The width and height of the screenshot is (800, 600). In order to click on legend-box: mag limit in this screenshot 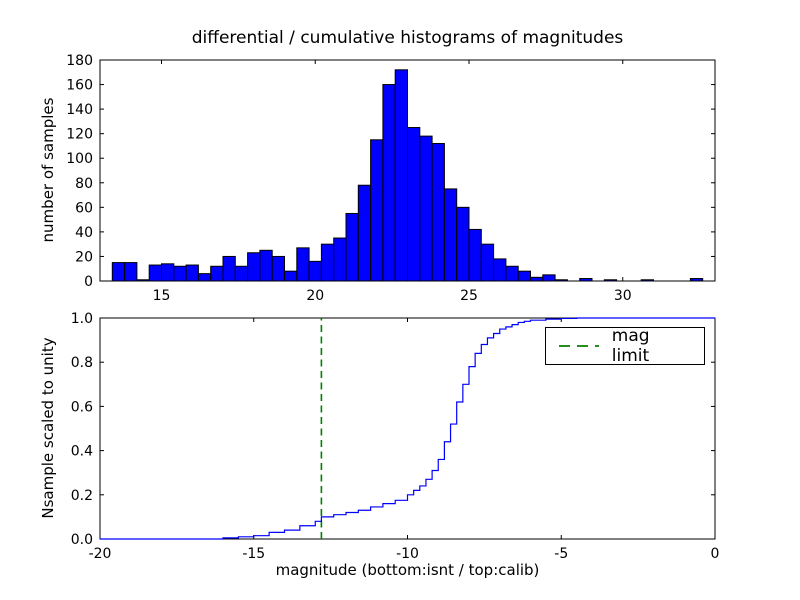, I will do `click(625, 346)`.